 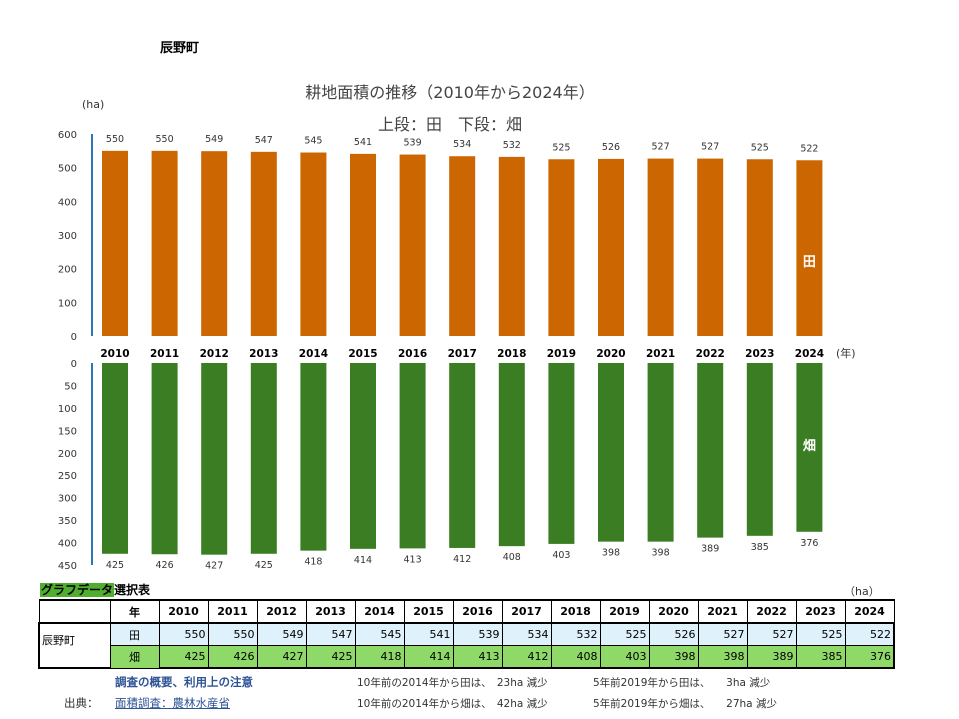 I want to click on year-label: 2012, so click(x=214, y=354).